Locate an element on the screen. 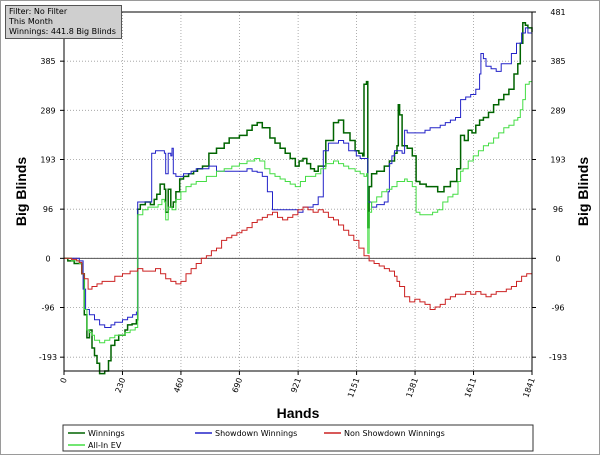  x-tick-label: 921 is located at coordinates (296, 385).